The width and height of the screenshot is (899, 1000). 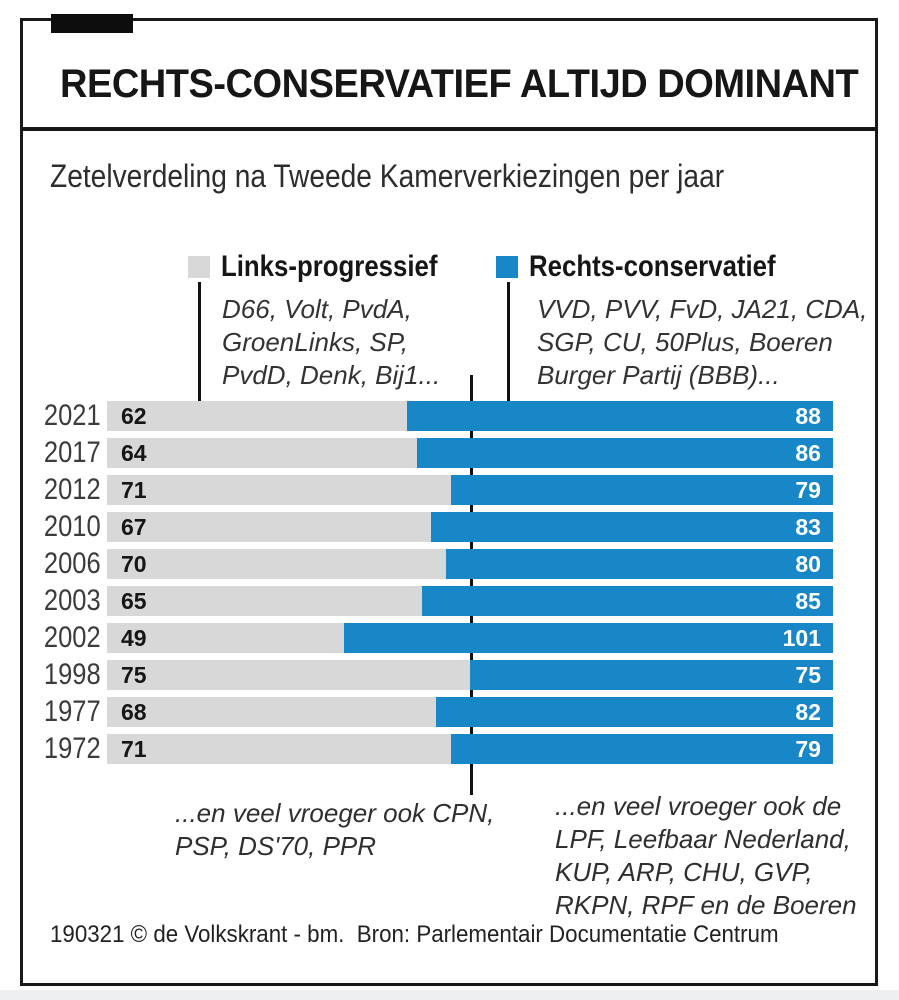 I want to click on bar-track: 49 101, so click(x=470, y=638).